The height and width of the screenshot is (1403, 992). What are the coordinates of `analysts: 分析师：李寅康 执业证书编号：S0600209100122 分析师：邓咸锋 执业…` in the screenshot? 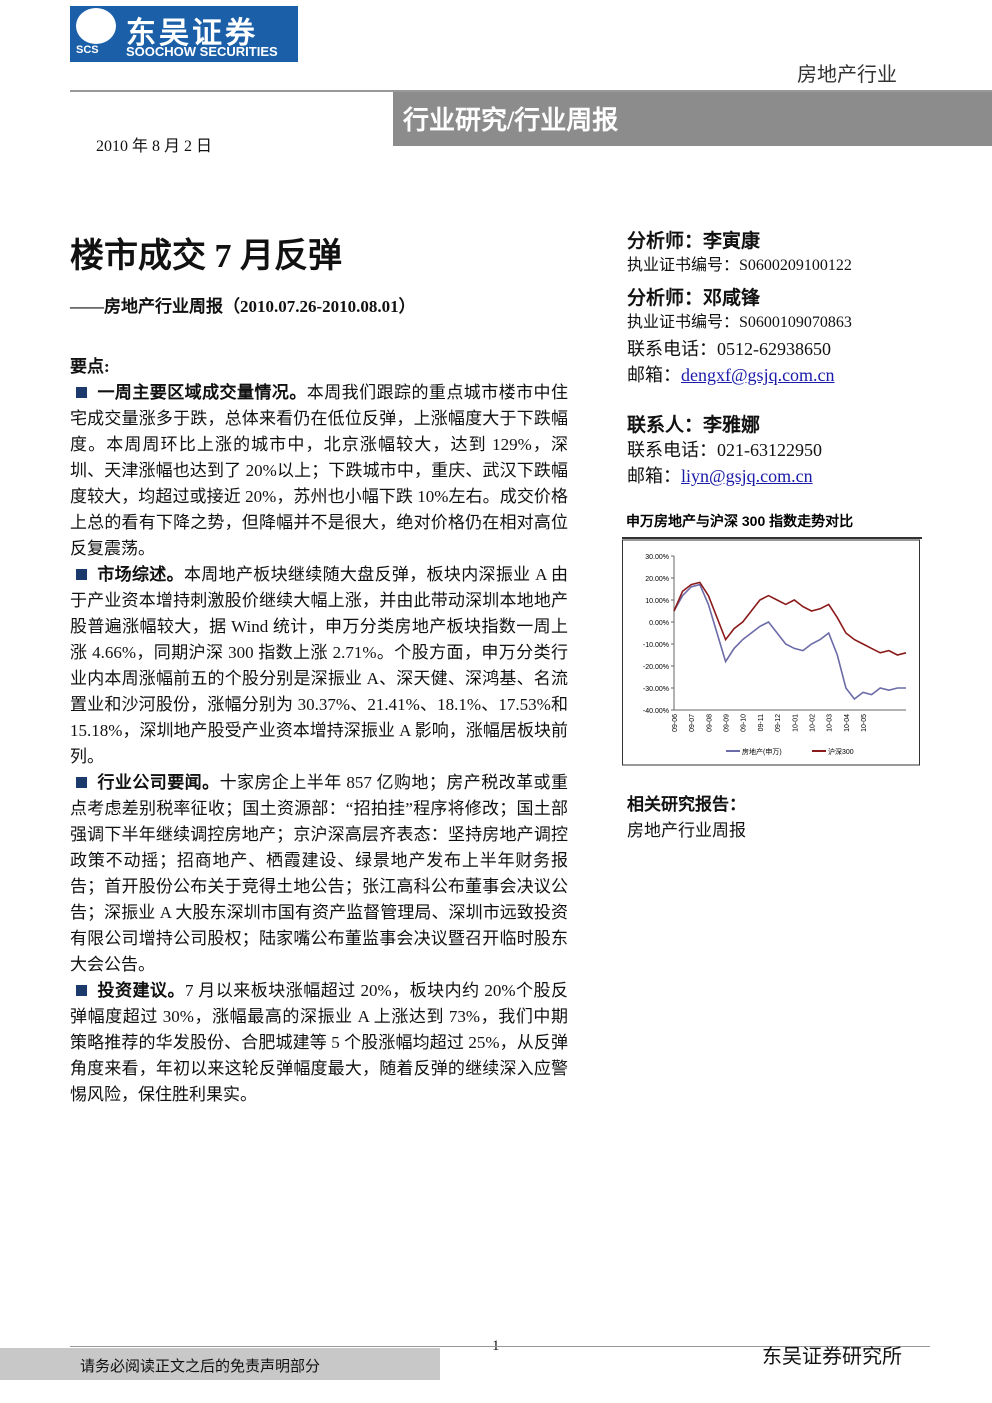 It's located at (777, 357).